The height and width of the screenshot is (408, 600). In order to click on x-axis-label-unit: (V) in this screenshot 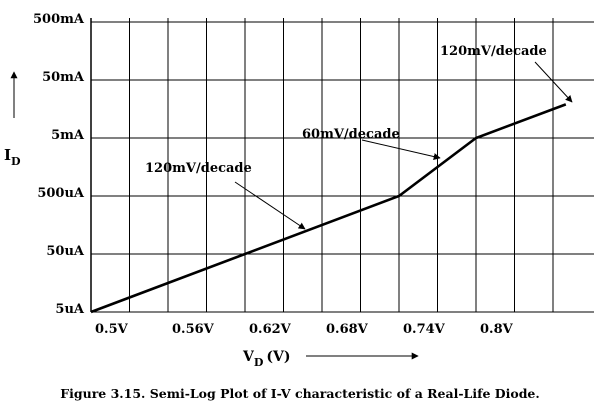, I will do `click(278, 357)`.